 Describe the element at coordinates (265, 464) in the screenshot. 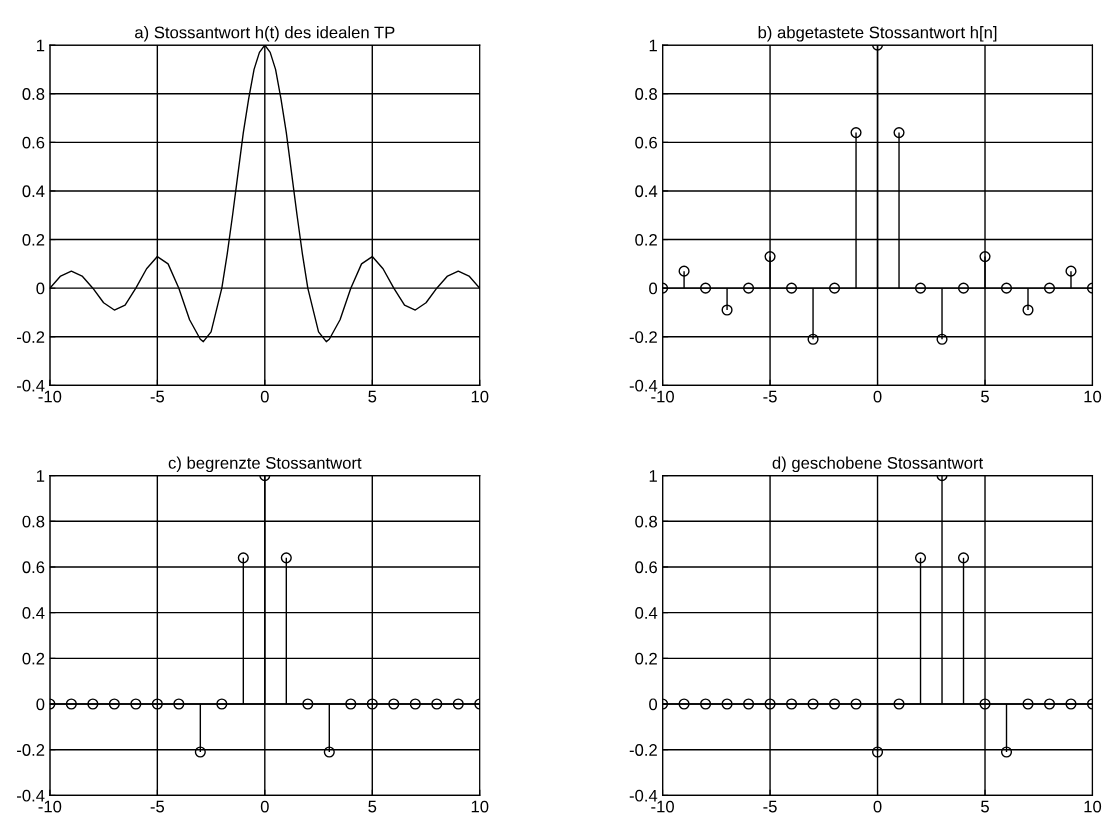

I see `chart-title: c) begrenzte Stossantwort` at that location.